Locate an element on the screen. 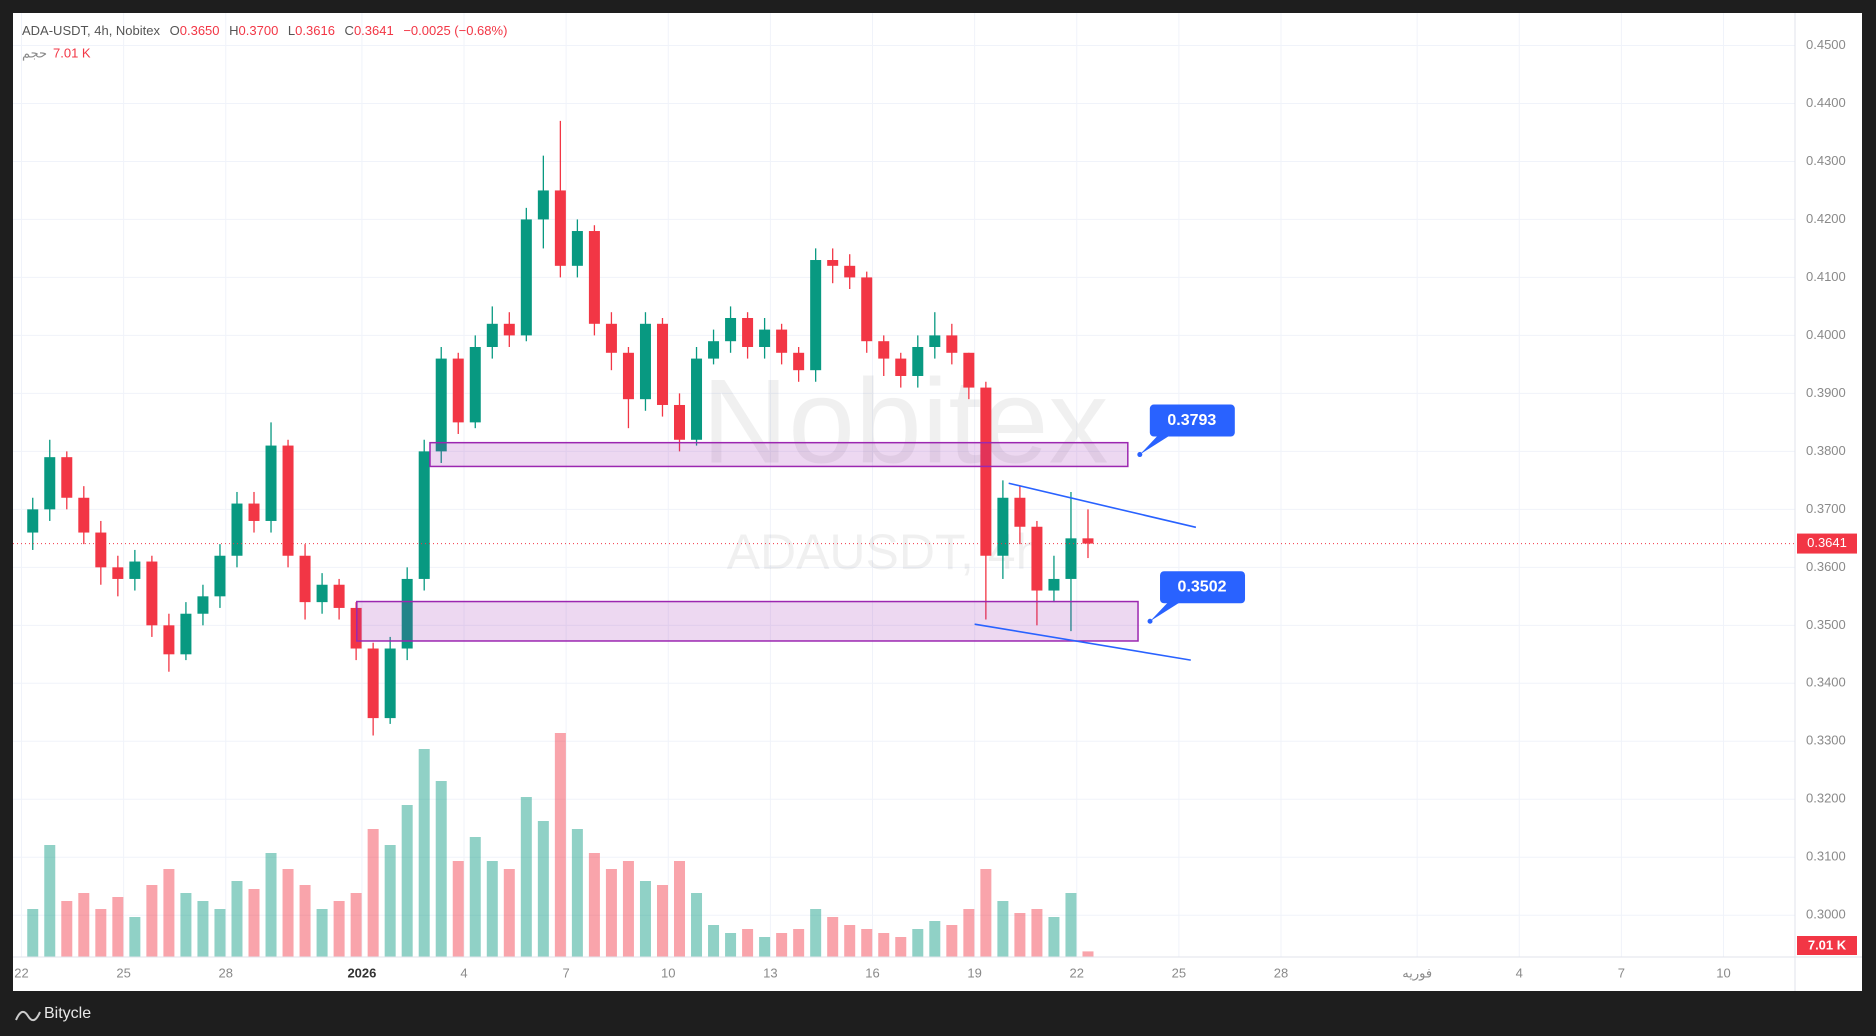  last-price-label: 0.3641 is located at coordinates (1827, 542).